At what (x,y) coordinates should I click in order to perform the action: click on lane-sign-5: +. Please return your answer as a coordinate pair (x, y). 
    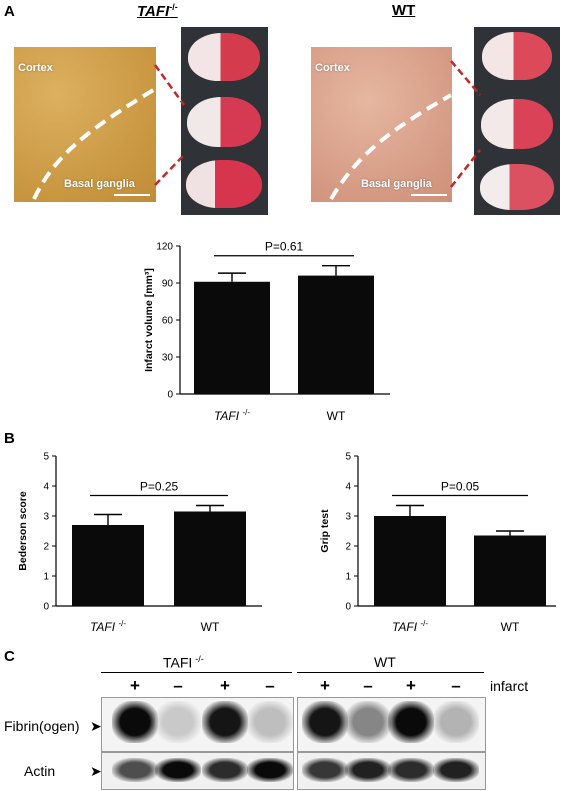
    Looking at the image, I should click on (325, 685).